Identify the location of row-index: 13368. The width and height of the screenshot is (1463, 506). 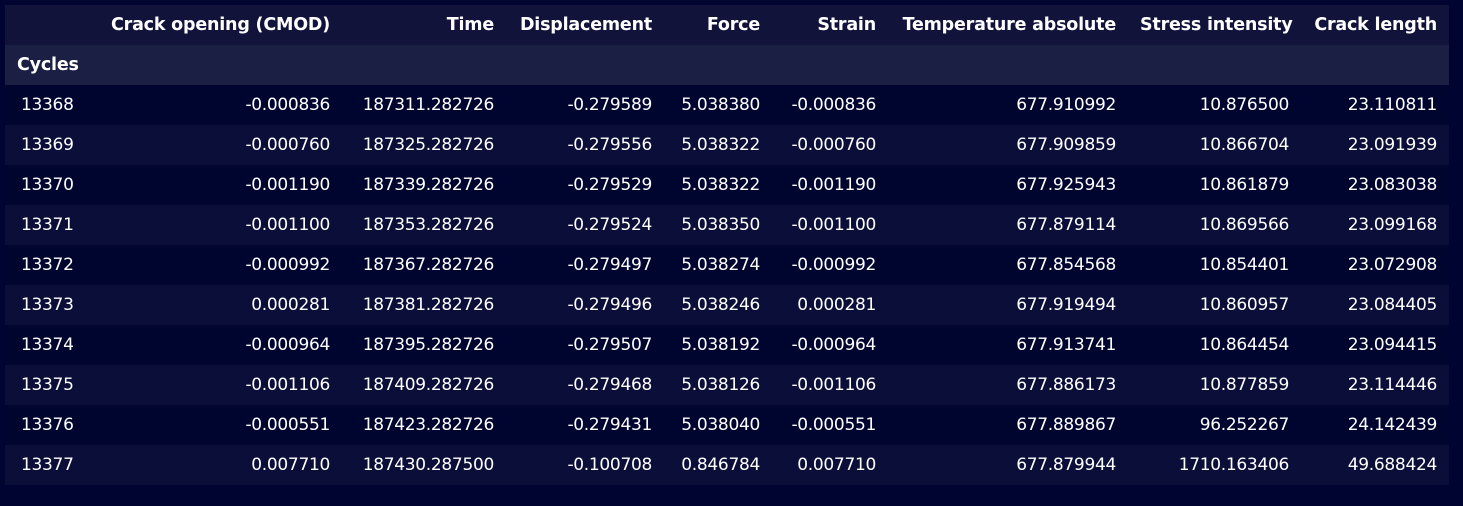
(45, 105).